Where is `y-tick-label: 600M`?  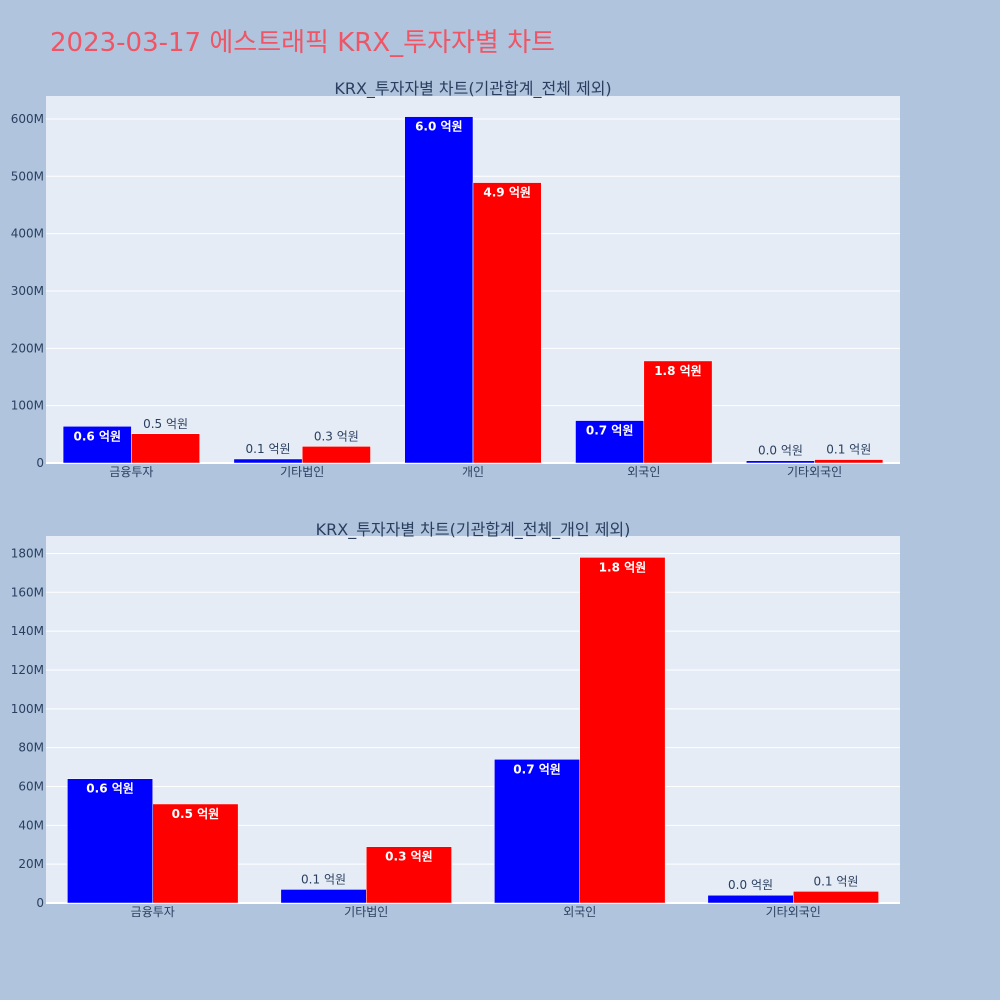
y-tick-label: 600M is located at coordinates (27, 119).